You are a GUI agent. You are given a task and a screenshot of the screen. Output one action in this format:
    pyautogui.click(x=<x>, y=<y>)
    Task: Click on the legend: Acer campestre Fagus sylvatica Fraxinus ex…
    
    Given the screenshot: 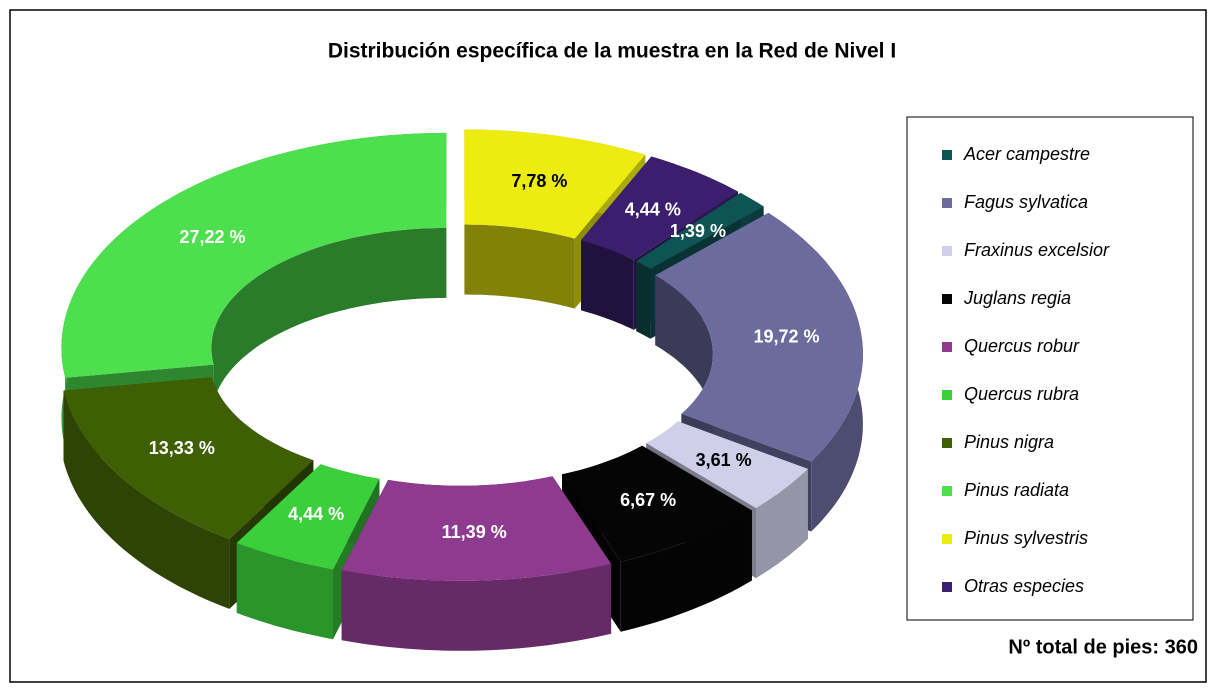 What is the action you would take?
    pyautogui.click(x=1026, y=370)
    